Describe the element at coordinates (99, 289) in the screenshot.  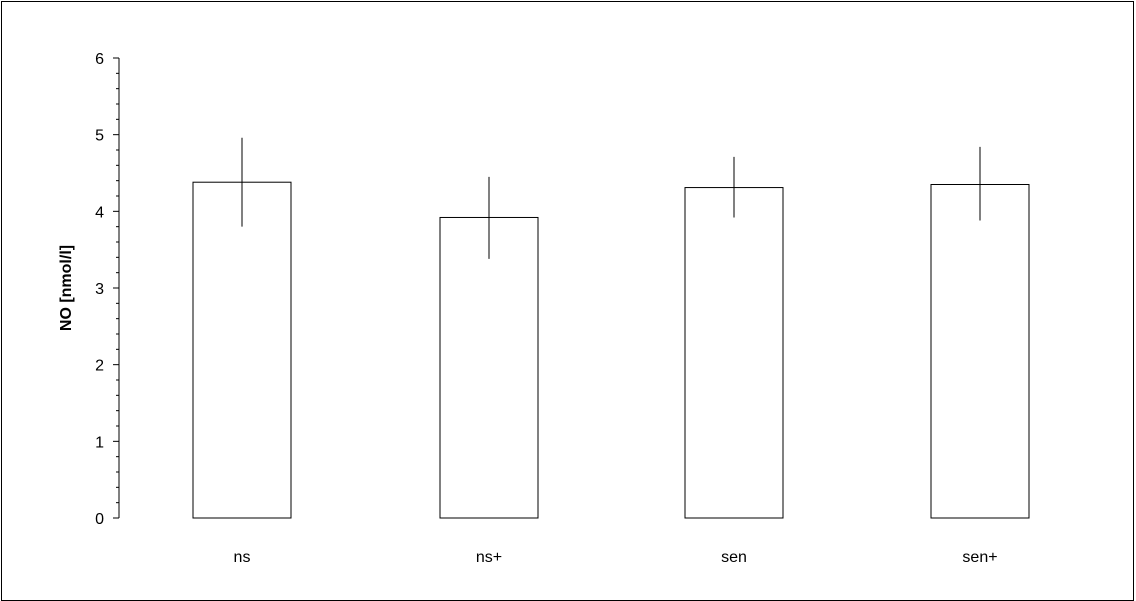
I see `y-tick-label: 3` at that location.